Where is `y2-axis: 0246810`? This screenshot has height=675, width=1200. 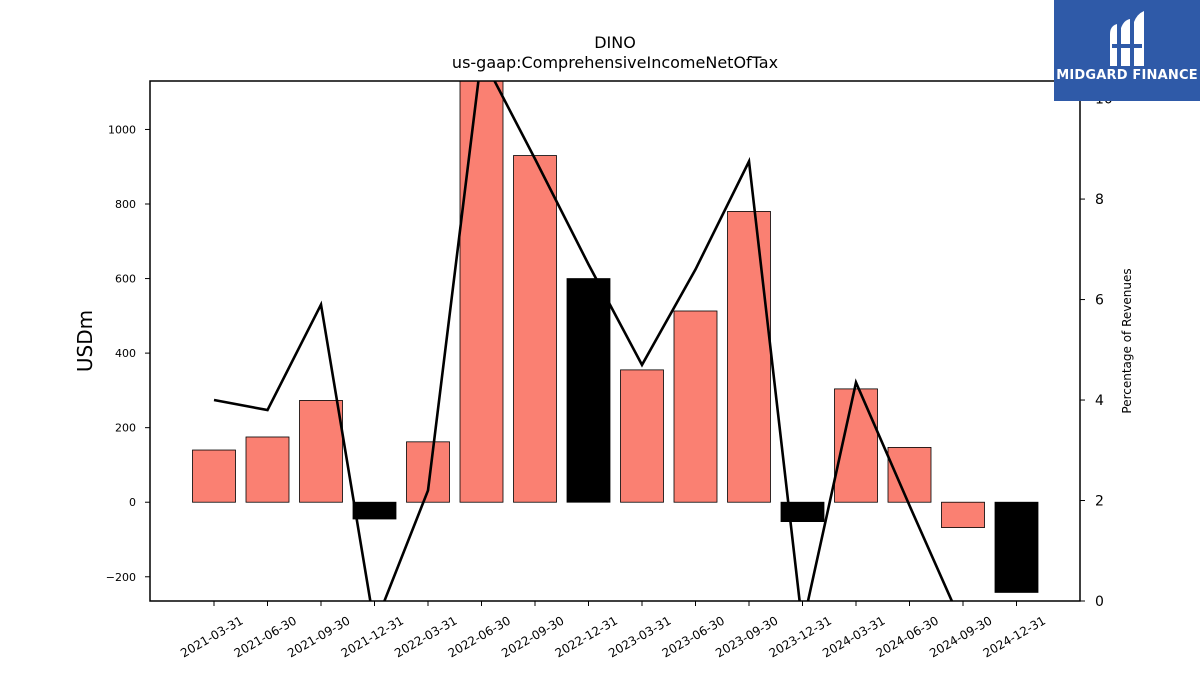
y2-axis: 0246810 is located at coordinates (1096, 351).